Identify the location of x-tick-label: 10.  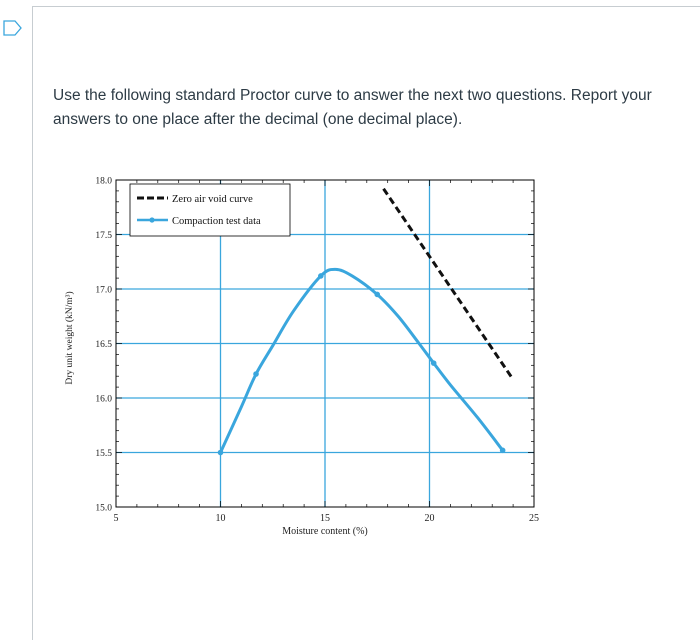
(221, 518).